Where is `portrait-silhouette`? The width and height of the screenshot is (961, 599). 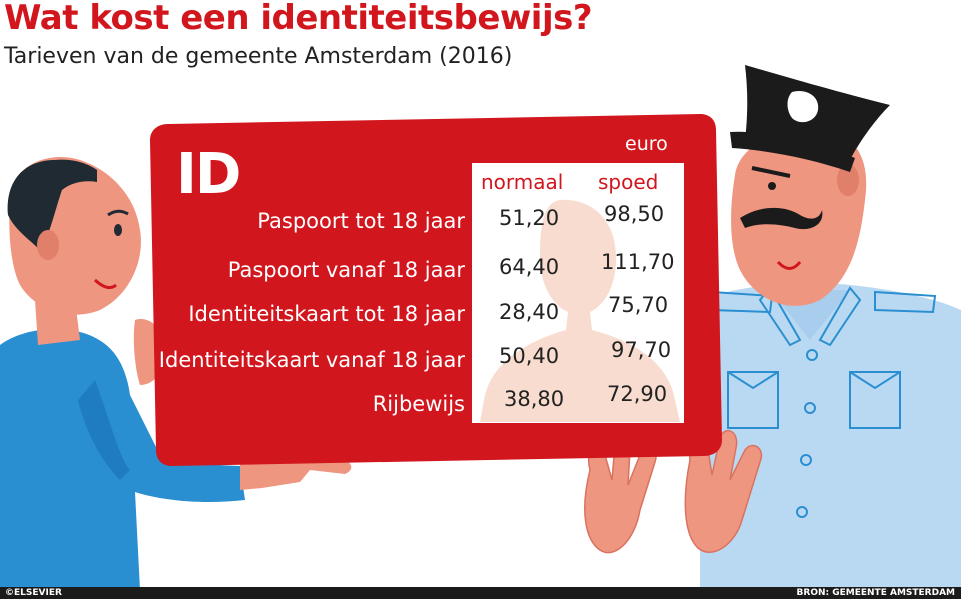 portrait-silhouette is located at coordinates (580, 310).